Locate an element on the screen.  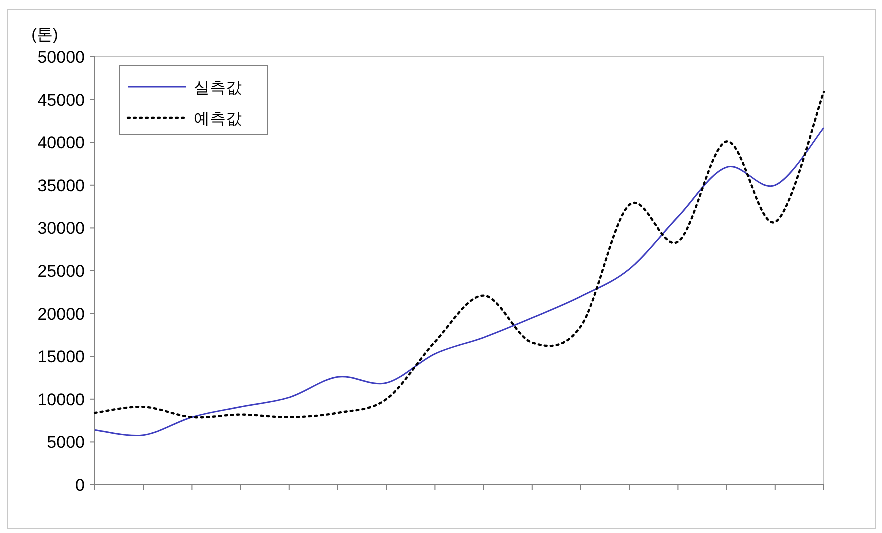
y-tick-label: 35000 is located at coordinates (61, 186).